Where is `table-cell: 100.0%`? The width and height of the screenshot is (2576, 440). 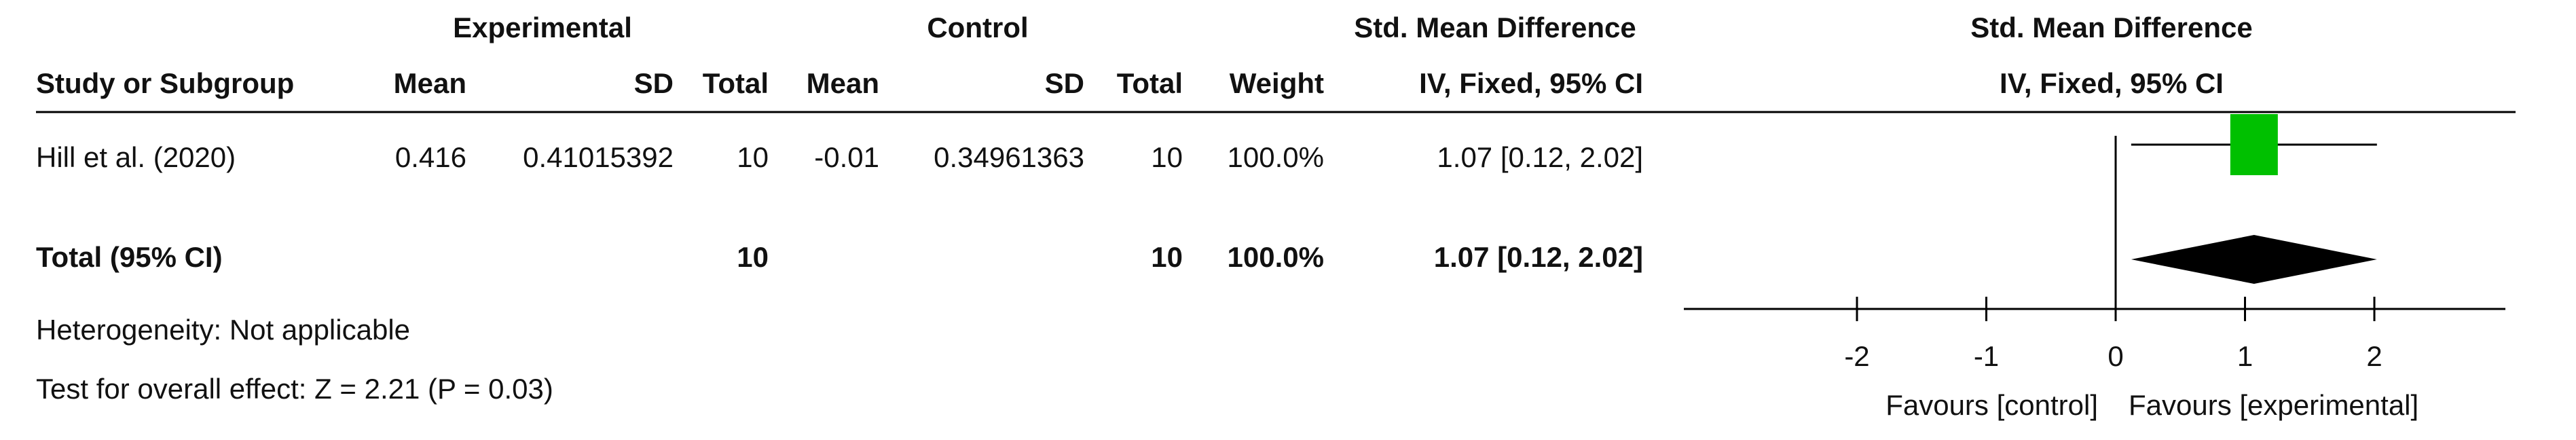
table-cell: 100.0% is located at coordinates (1276, 157).